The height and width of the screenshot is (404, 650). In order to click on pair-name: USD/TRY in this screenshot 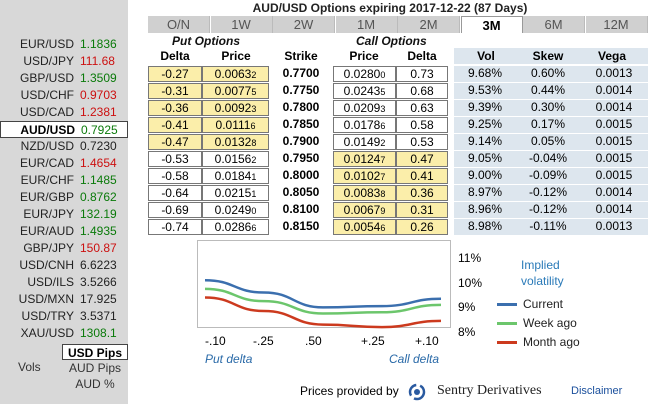, I will do `click(47, 316)`.